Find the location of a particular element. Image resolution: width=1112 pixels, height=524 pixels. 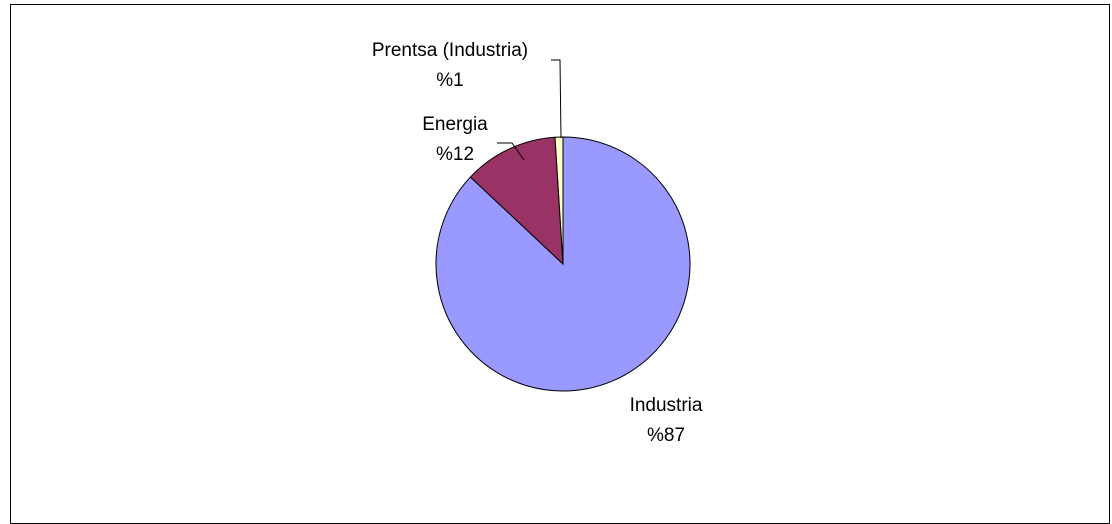

slice-label-percent: %87 is located at coordinates (666, 435).